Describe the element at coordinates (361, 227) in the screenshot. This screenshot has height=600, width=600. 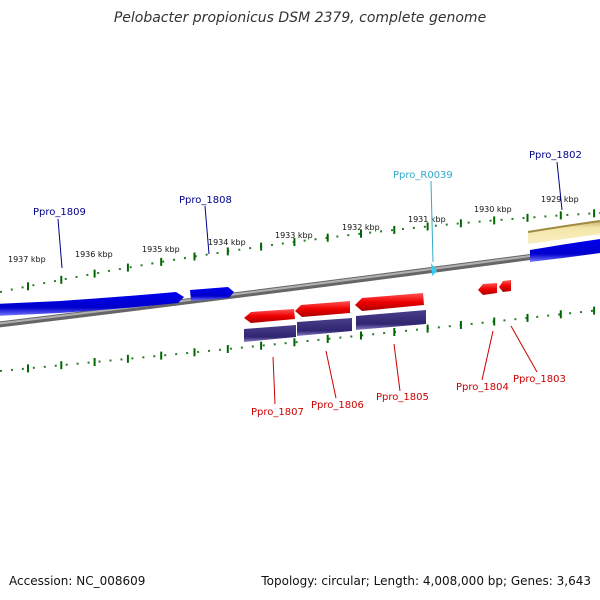
I see `axis-label-1932: 1932 kbp` at that location.